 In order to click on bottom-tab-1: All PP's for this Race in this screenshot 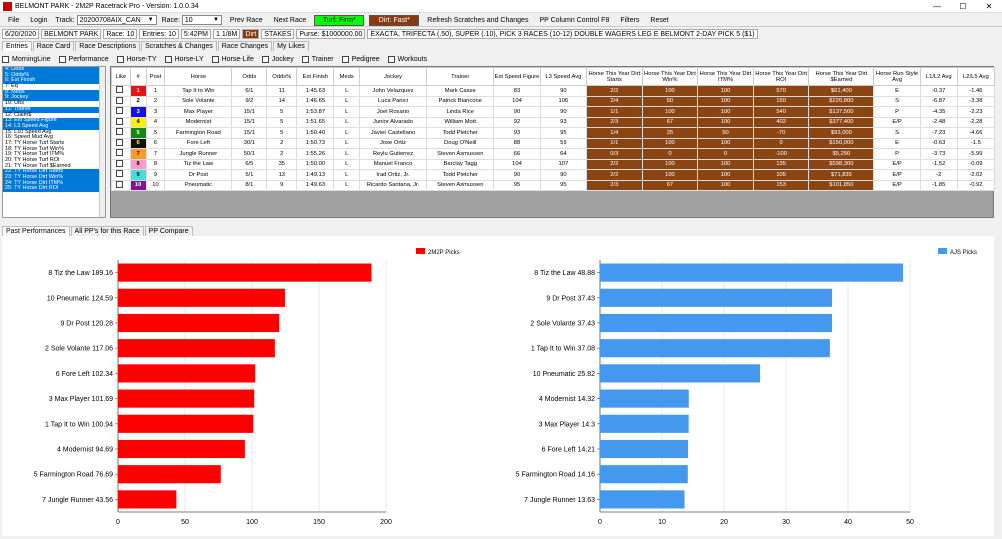, I will do `click(107, 231)`.